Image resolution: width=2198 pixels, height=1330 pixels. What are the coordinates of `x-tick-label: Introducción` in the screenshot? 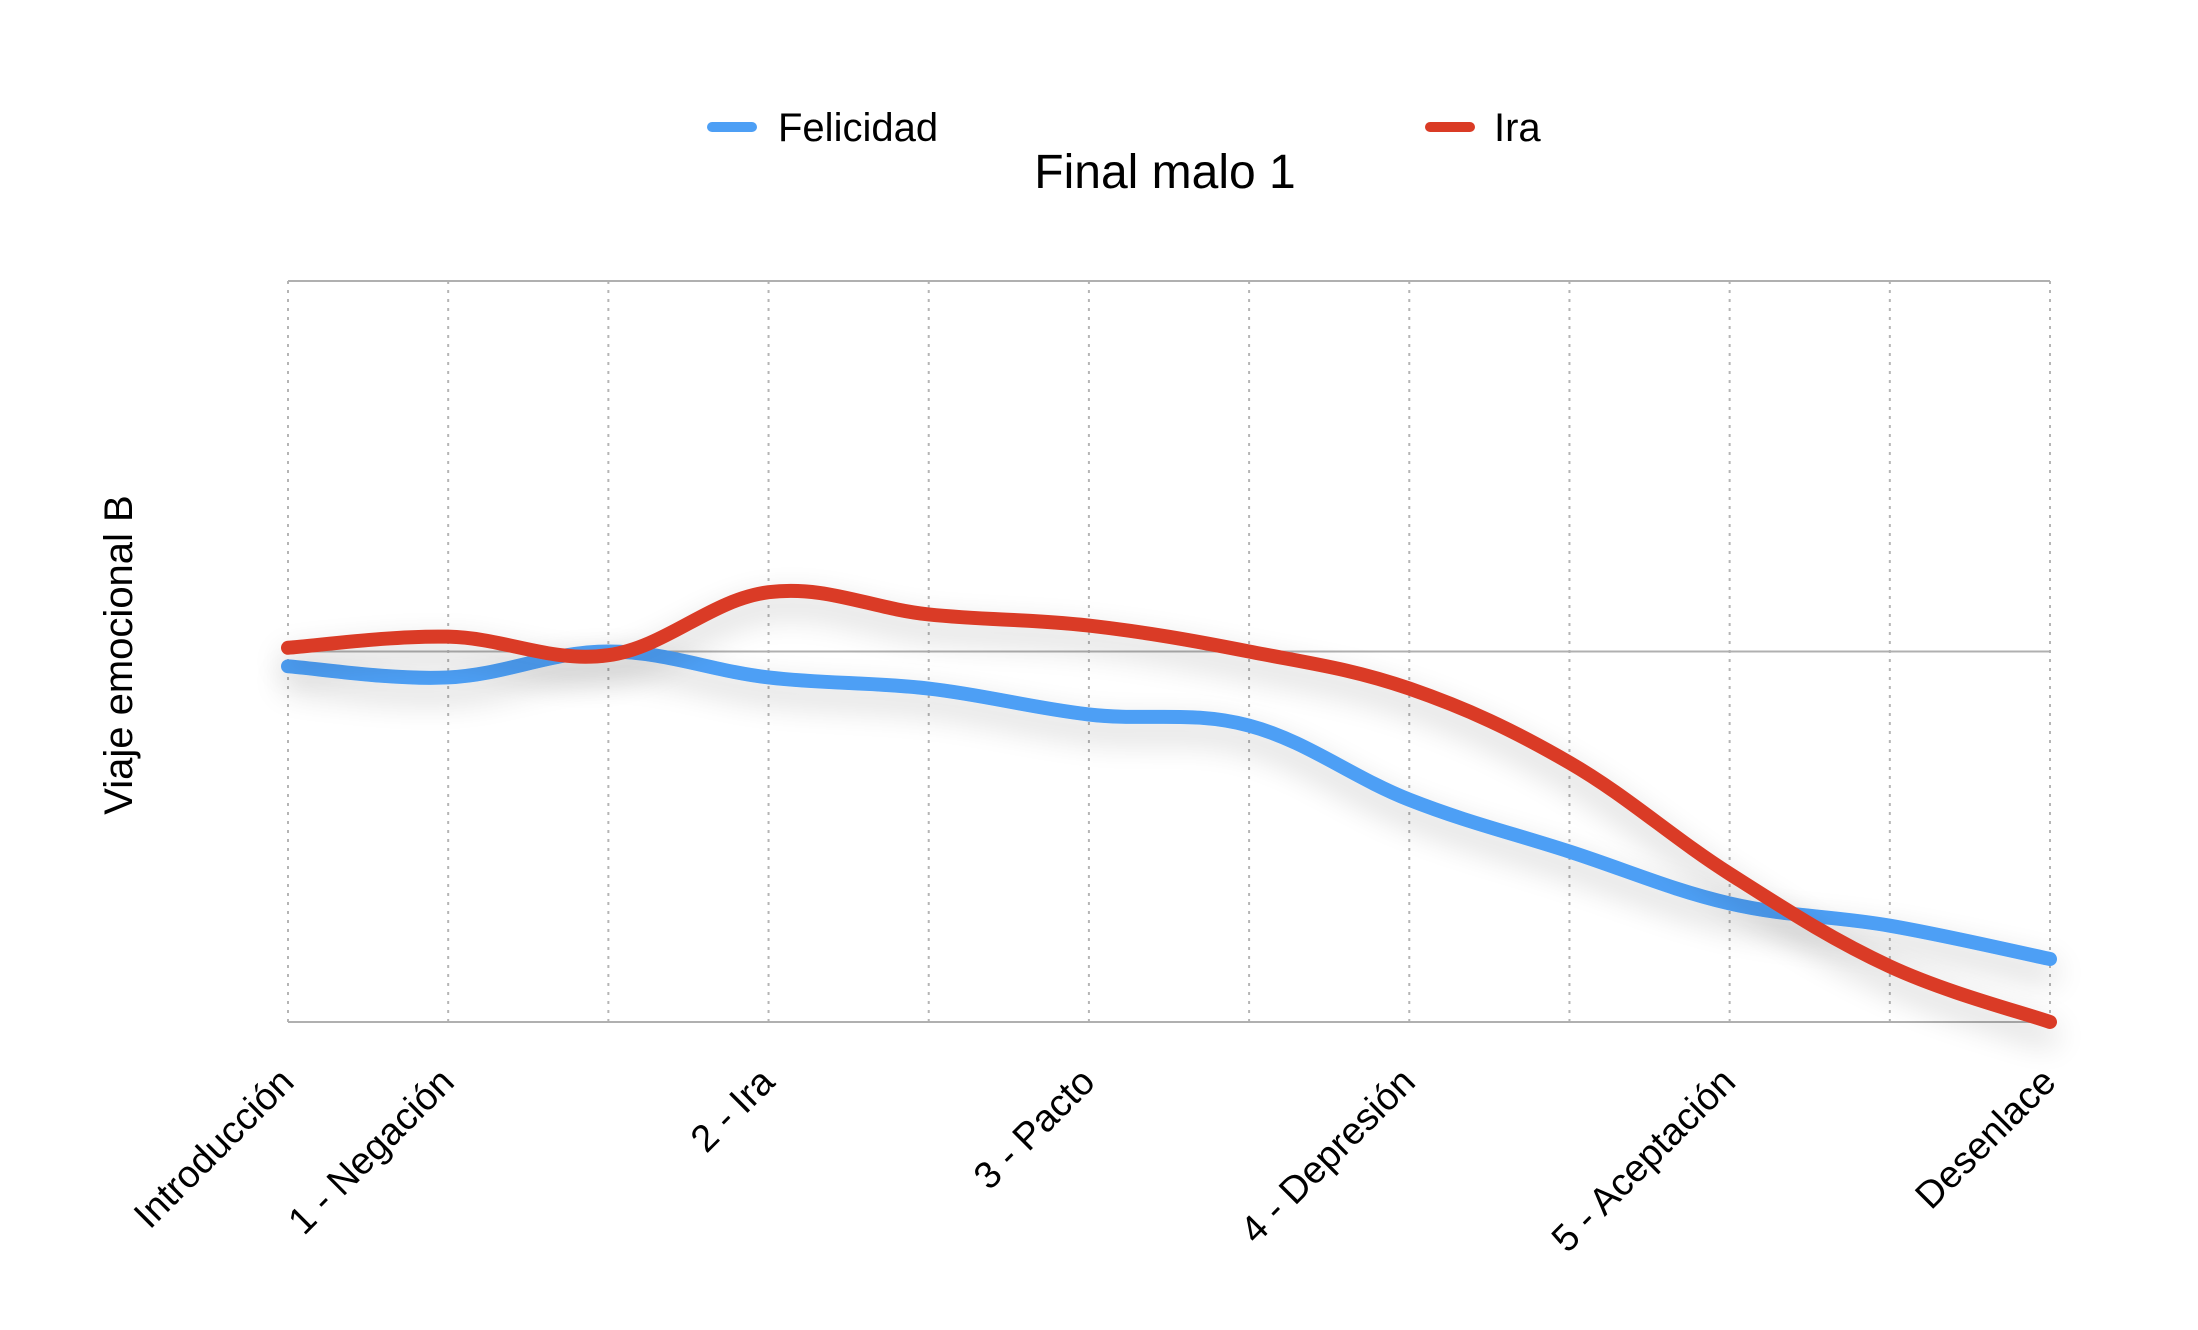 It's located at (214, 1149).